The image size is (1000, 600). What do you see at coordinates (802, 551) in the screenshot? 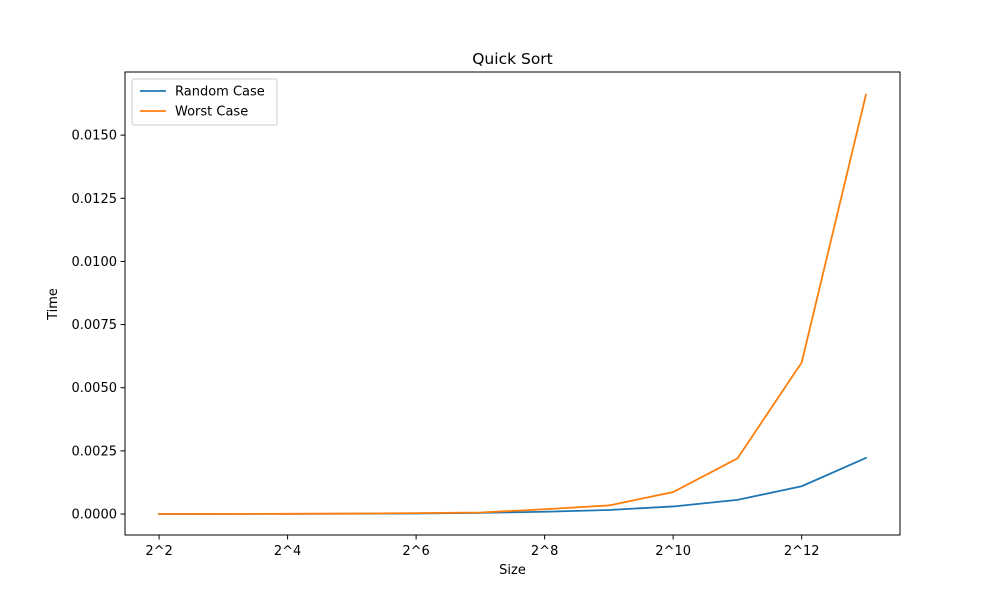
I see `x-tick-label: 2^12` at bounding box center [802, 551].